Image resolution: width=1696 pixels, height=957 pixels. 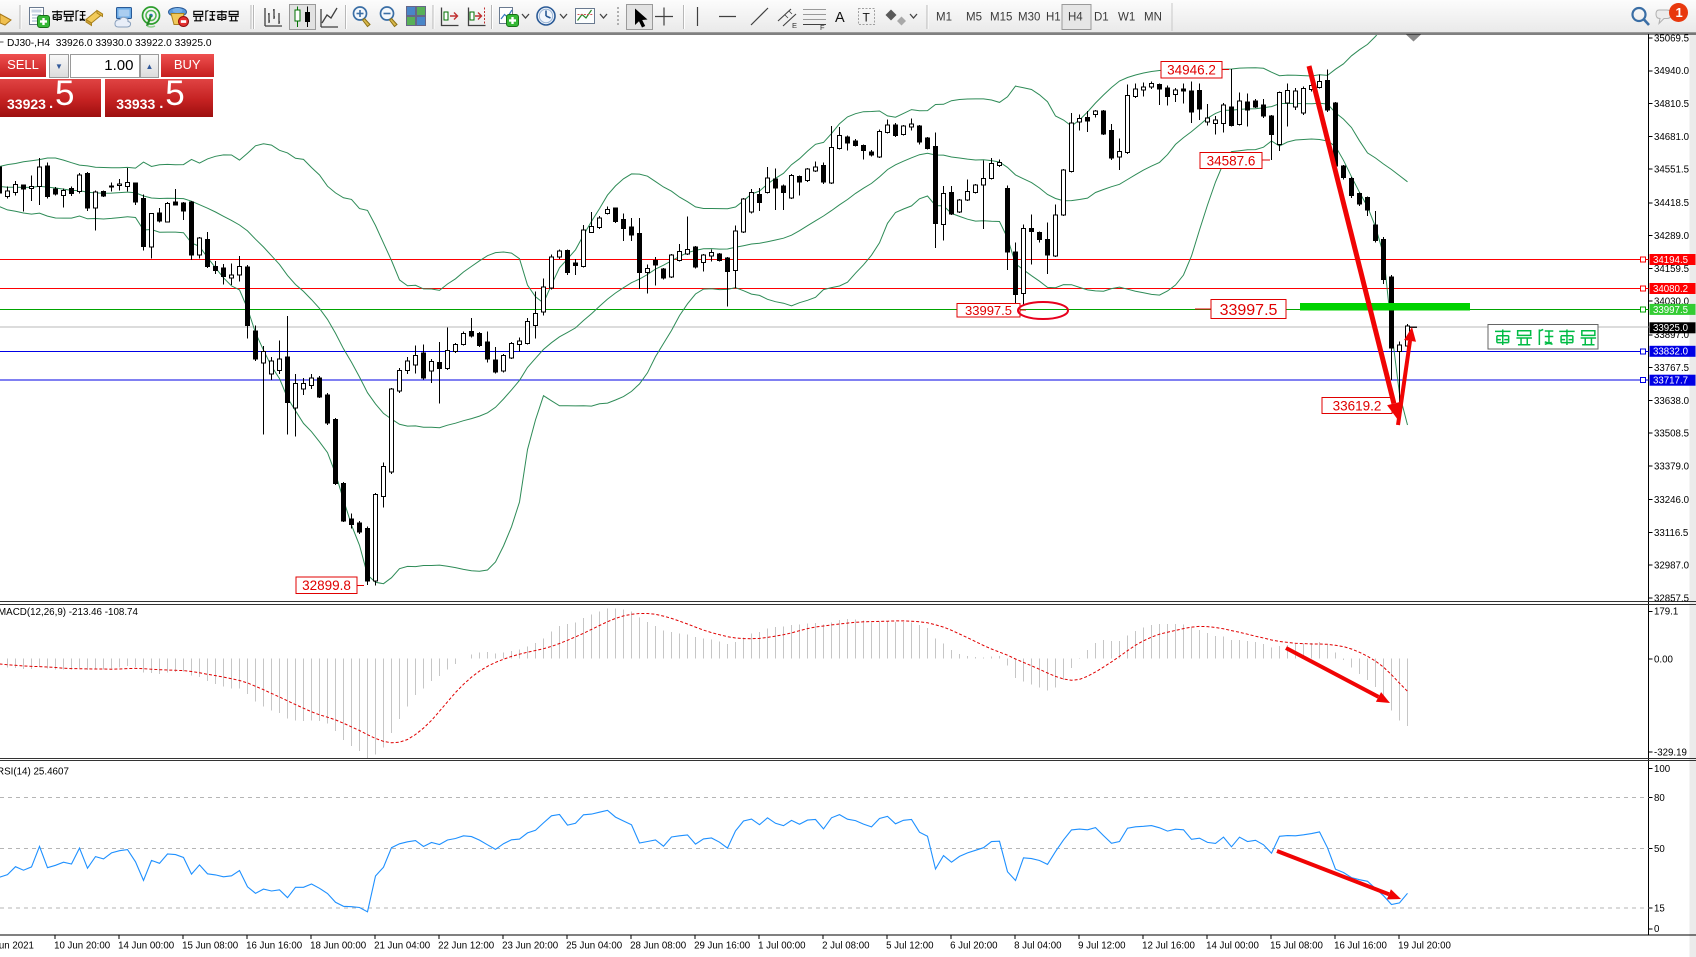 I want to click on svg-text: 32857.5, so click(x=1671, y=598).